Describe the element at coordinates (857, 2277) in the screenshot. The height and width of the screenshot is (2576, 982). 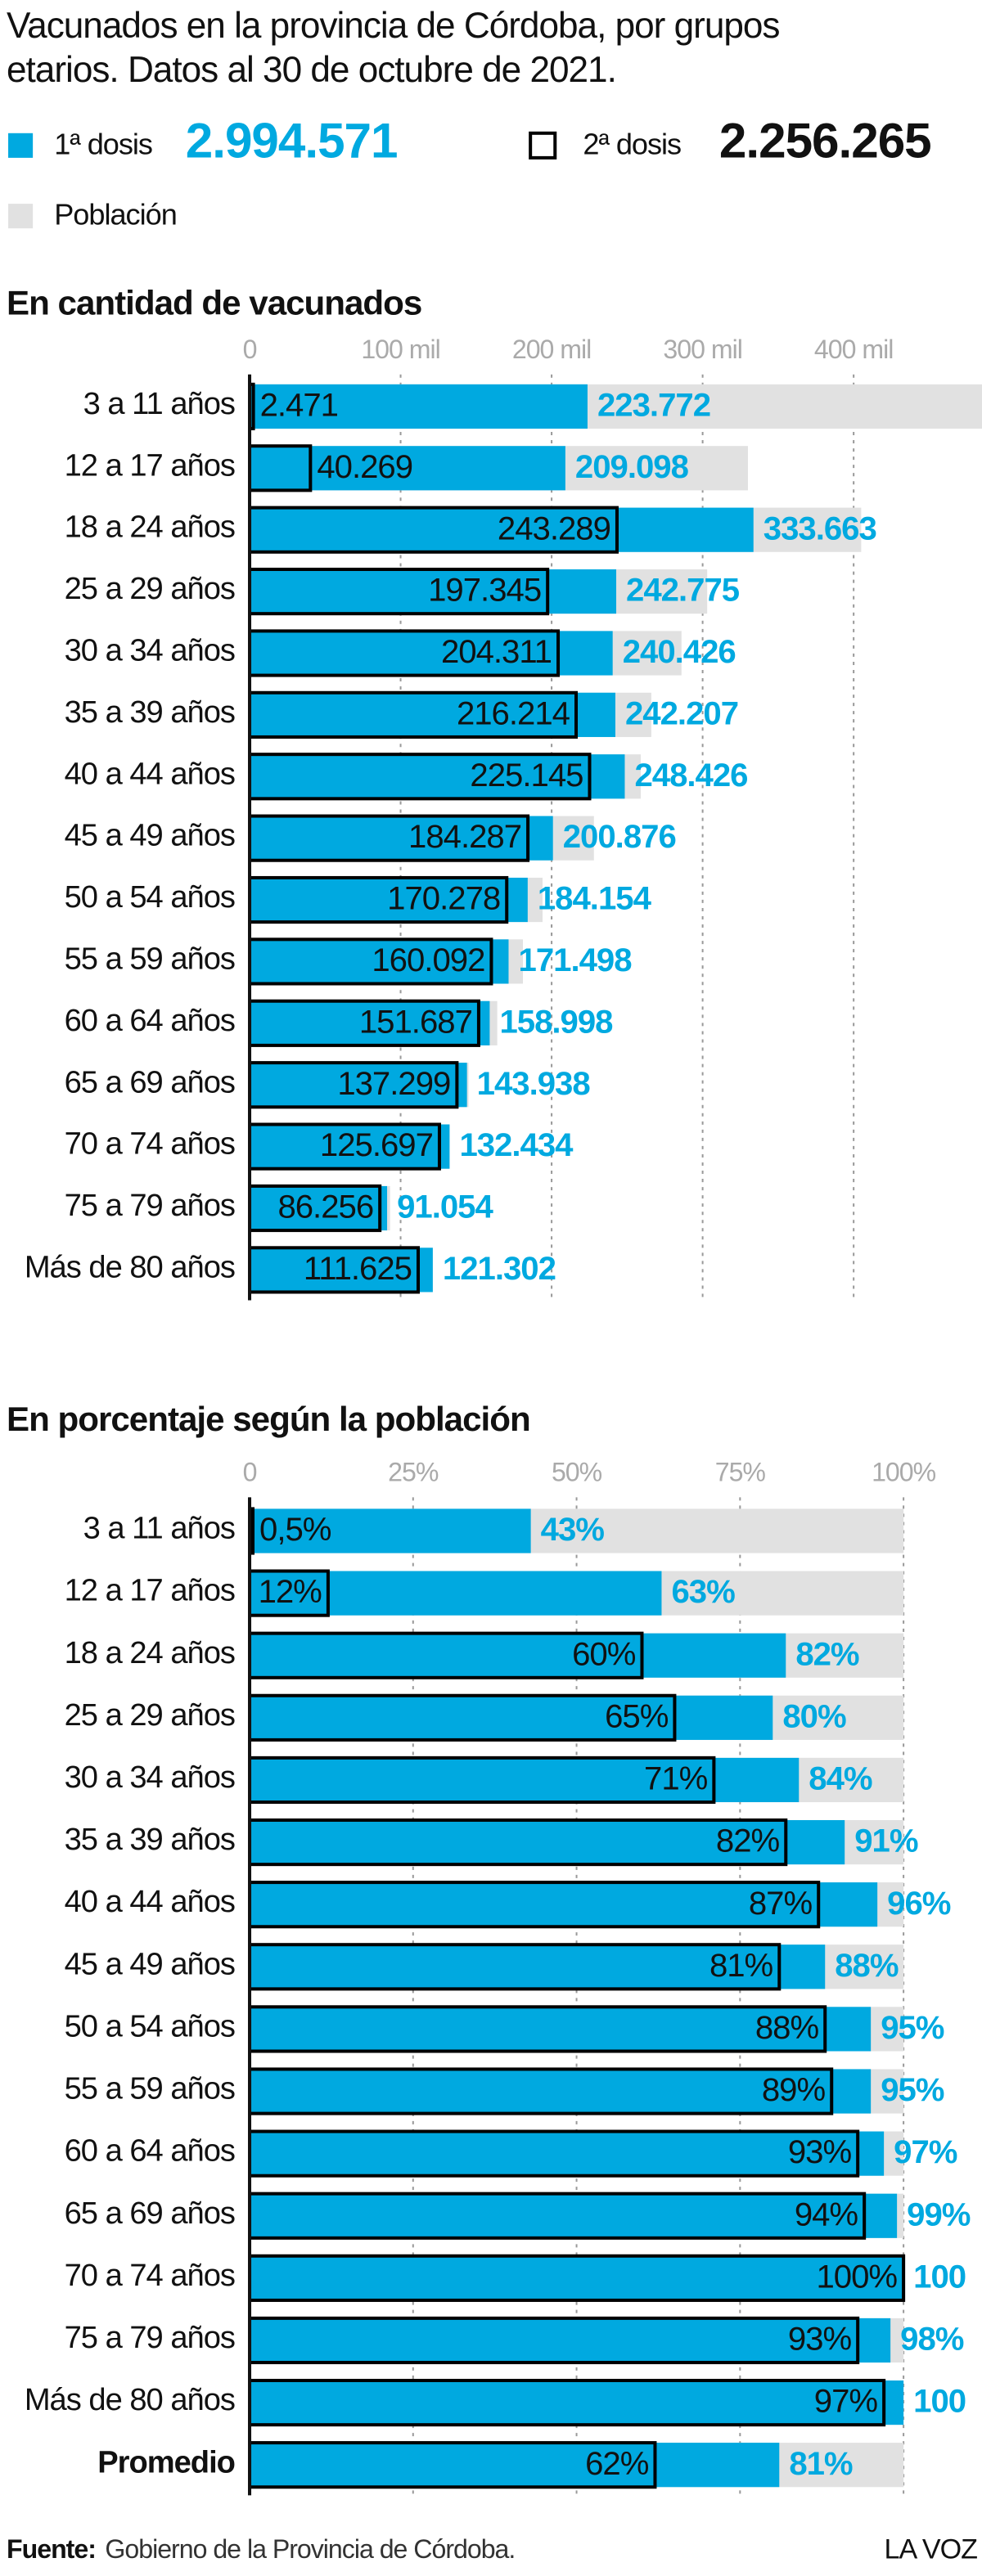
I see `value-label: 100%` at that location.